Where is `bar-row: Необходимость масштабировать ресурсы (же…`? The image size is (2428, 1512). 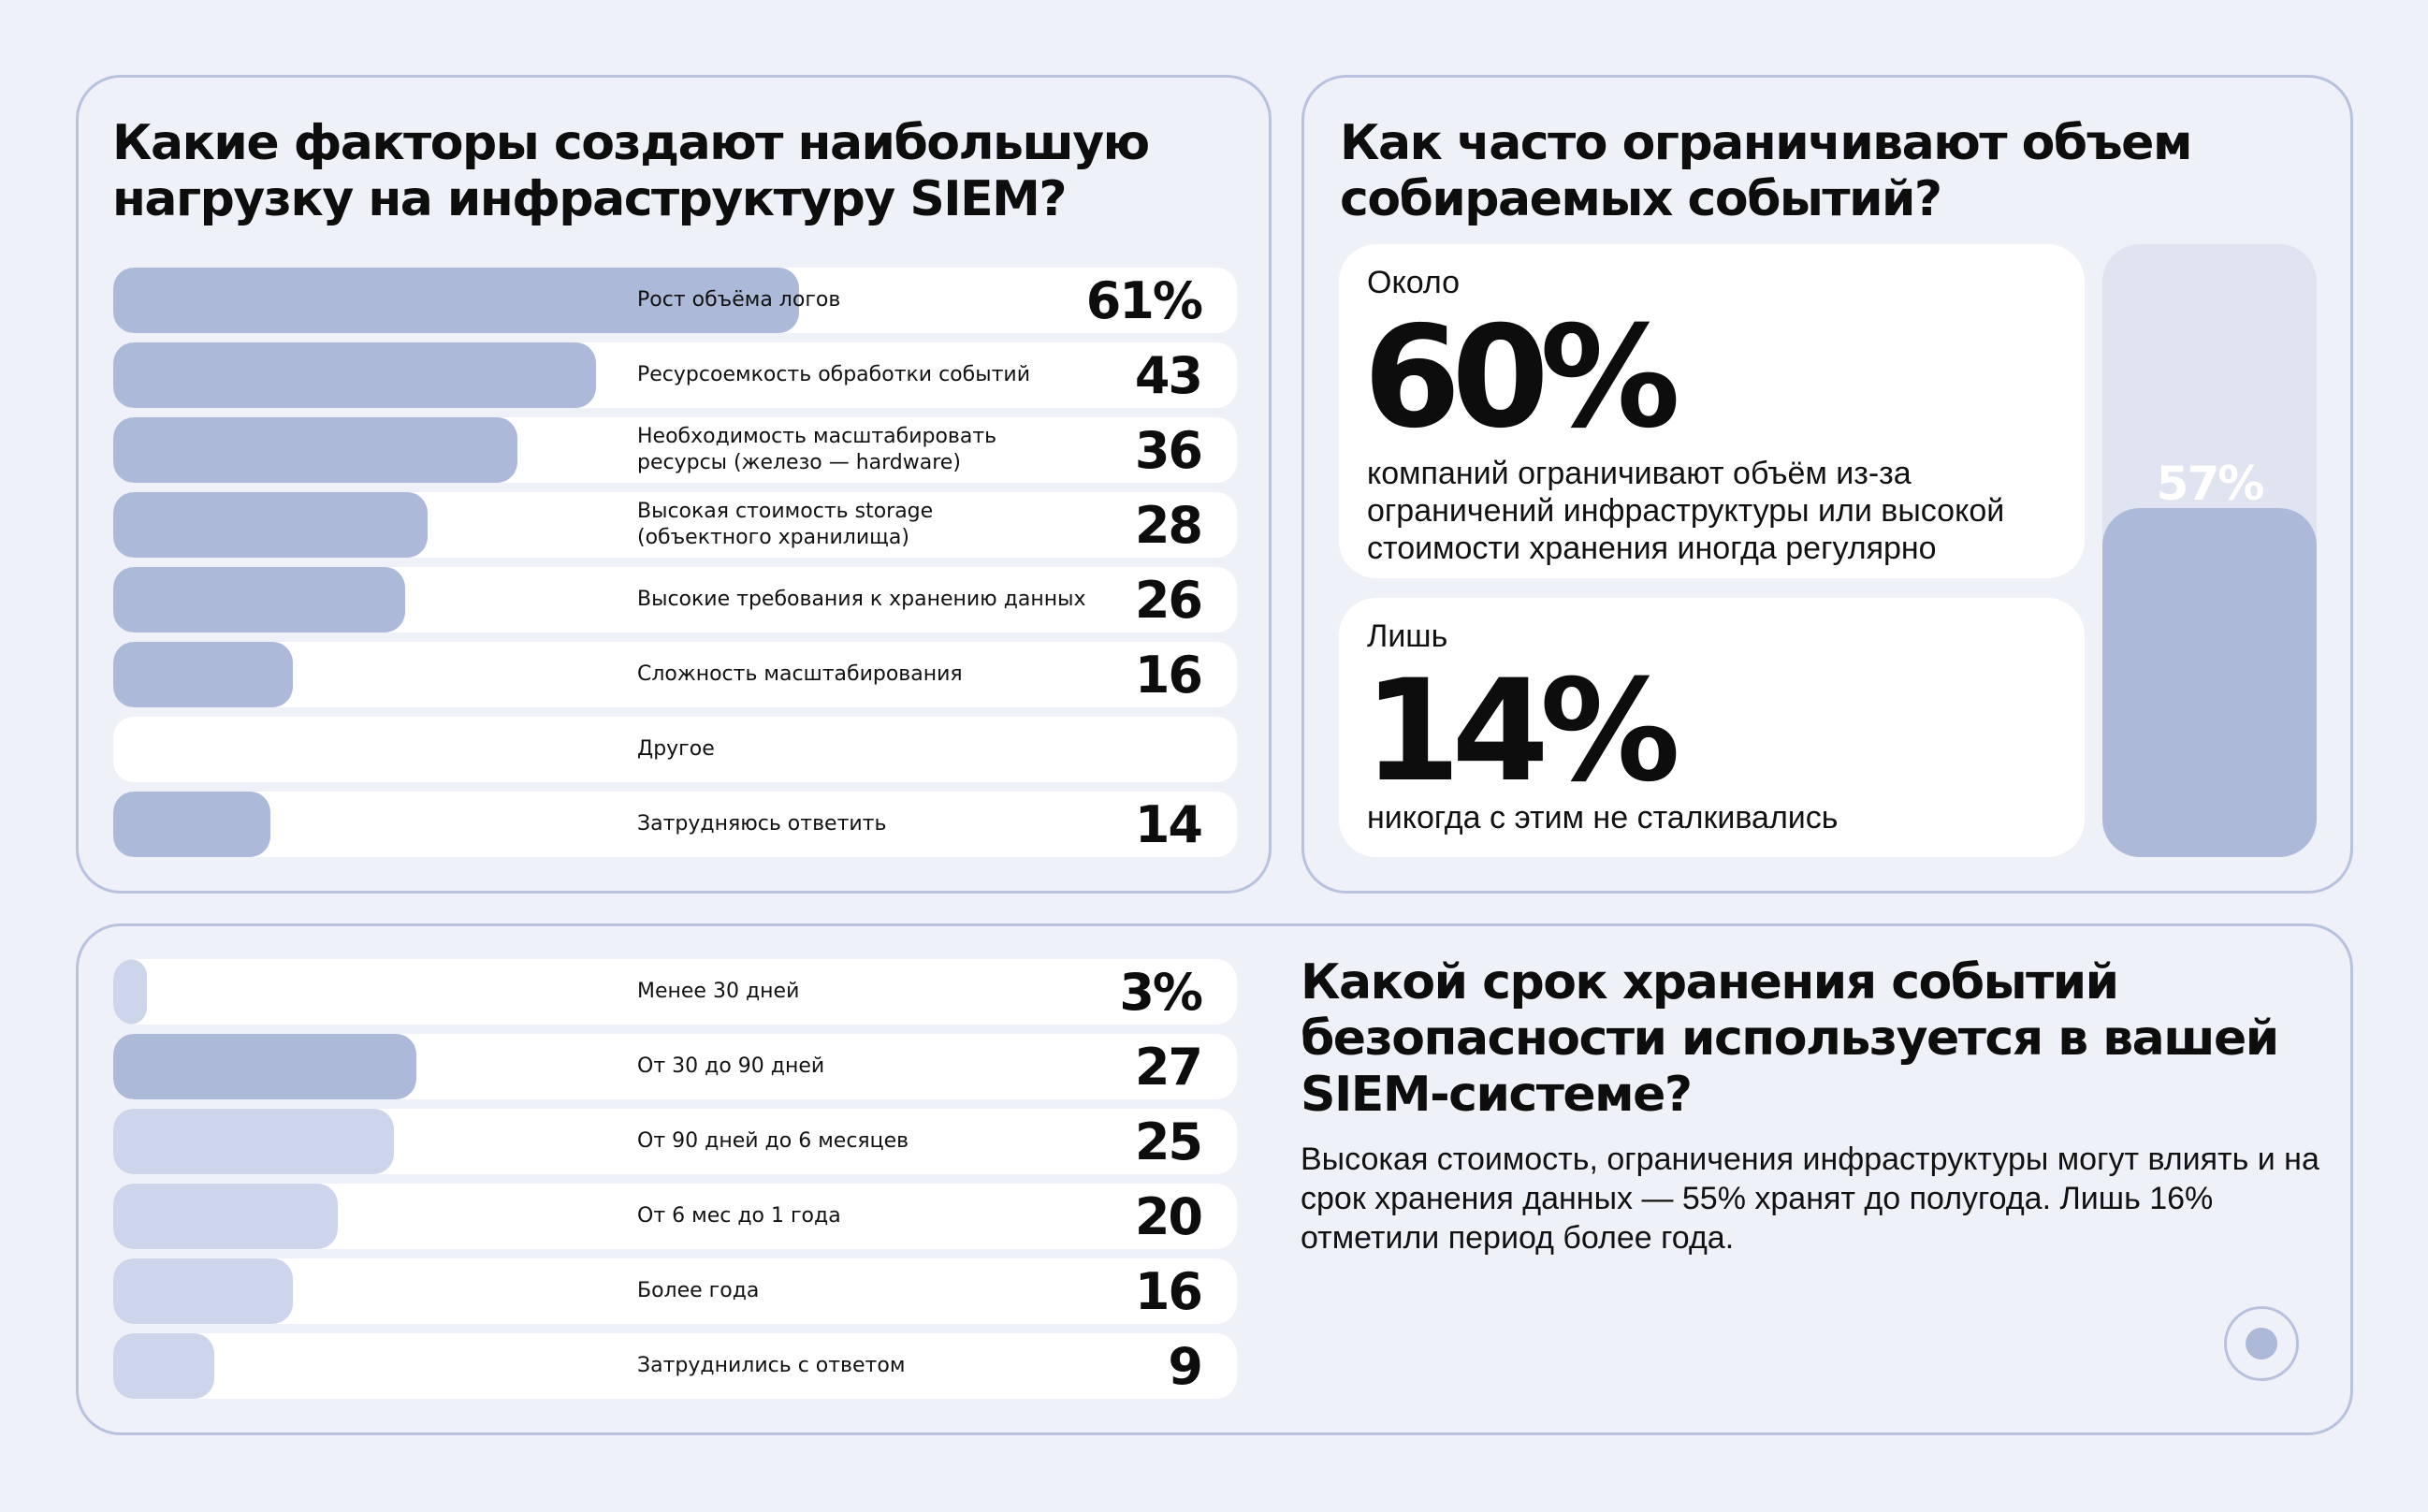
bar-row: Необходимость масштабировать ресурсы (же… is located at coordinates (675, 450).